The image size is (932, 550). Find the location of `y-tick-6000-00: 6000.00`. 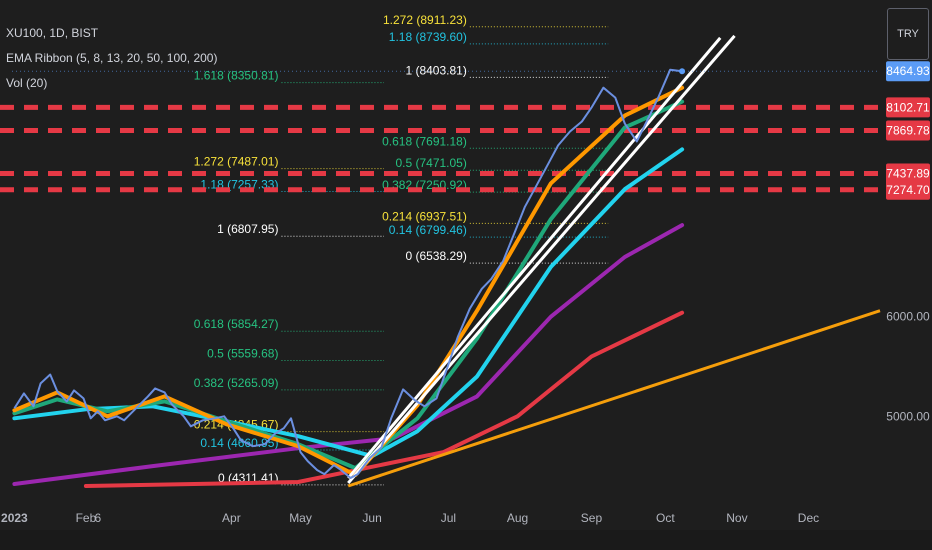

y-tick-6000-00: 6000.00 is located at coordinates (908, 317).